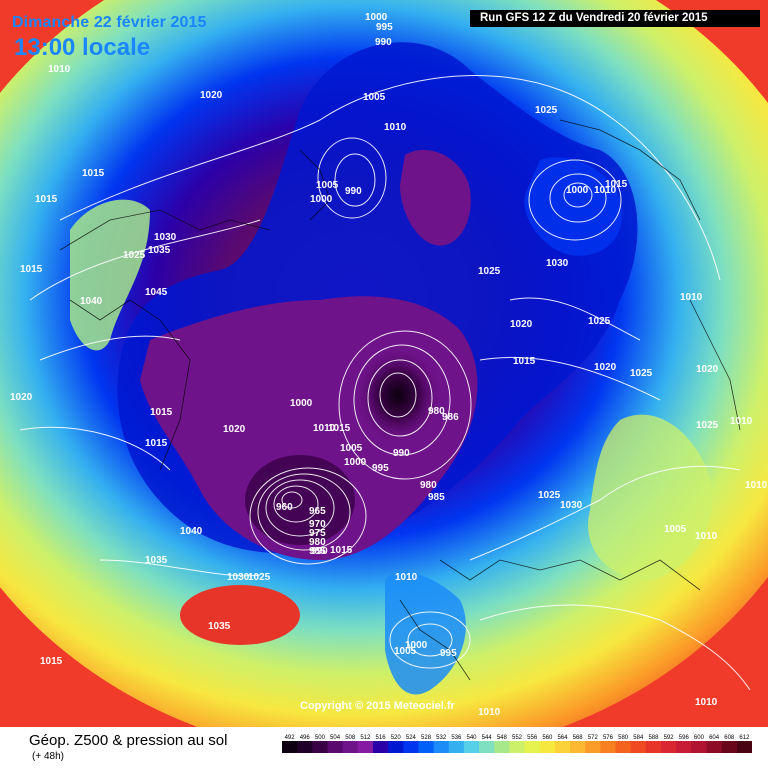 The image size is (768, 768). What do you see at coordinates (317, 511) in the screenshot?
I see `pressure-label: 965` at bounding box center [317, 511].